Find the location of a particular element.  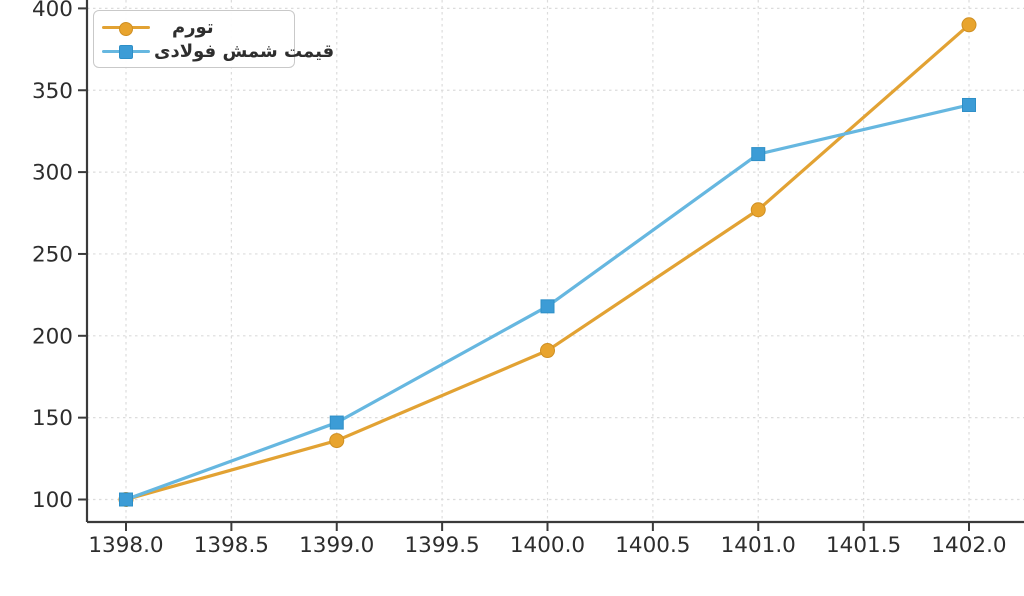

y-tick-label: 250 is located at coordinates (52, 254).